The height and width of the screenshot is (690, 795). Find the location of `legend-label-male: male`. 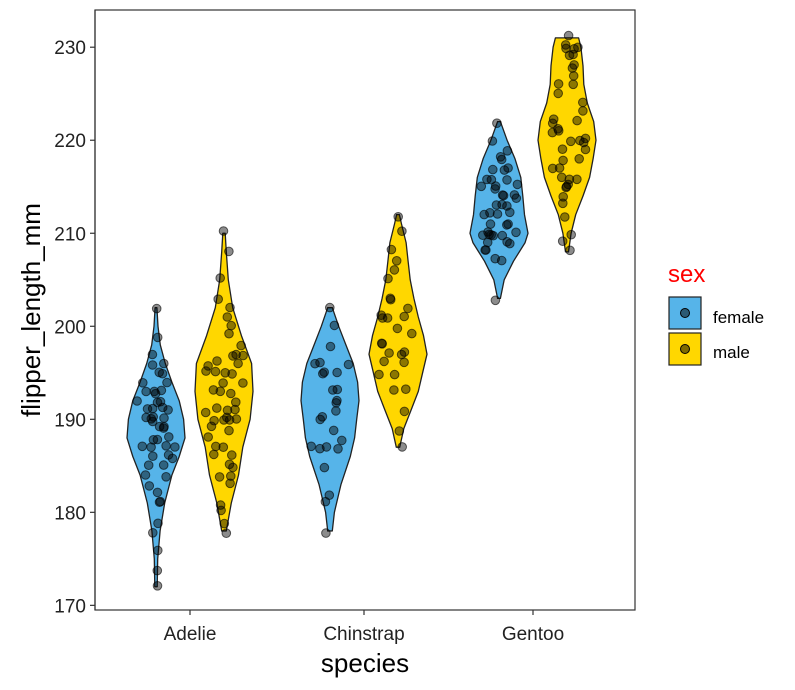

legend-label-male: male is located at coordinates (731, 352).